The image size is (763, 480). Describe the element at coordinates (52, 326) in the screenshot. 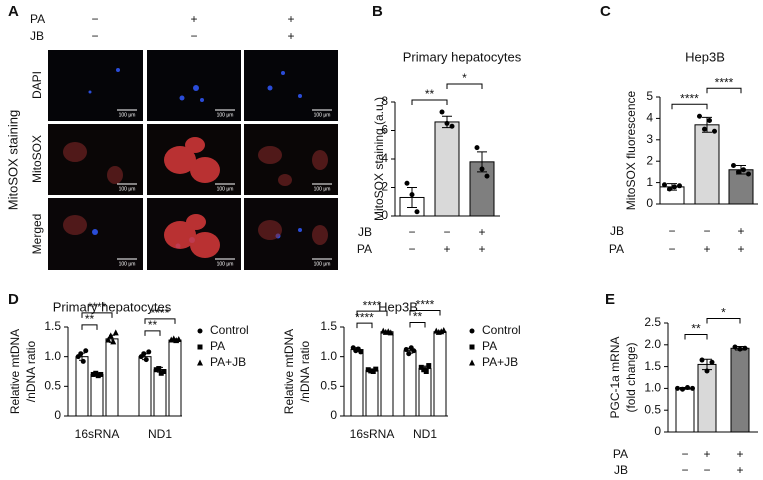

I see `y-tick-label: 1.5` at that location.